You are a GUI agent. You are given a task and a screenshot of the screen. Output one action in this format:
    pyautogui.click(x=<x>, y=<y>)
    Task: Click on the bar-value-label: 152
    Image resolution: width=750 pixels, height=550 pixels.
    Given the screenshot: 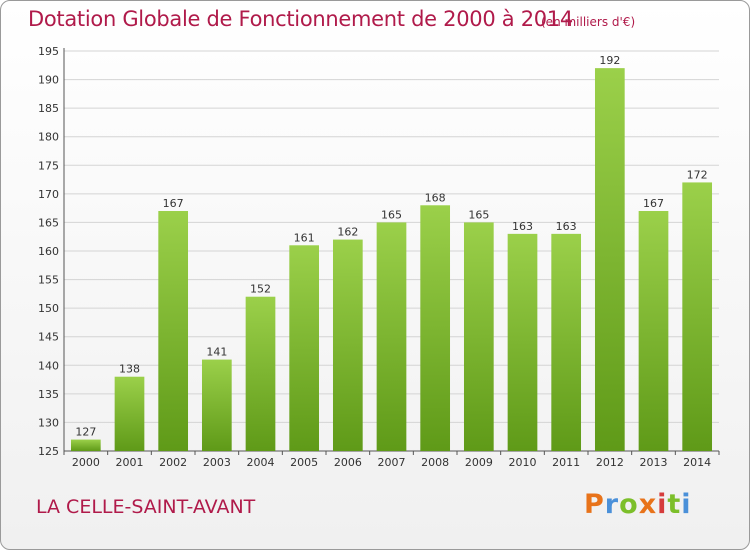 What is the action you would take?
    pyautogui.click(x=260, y=289)
    